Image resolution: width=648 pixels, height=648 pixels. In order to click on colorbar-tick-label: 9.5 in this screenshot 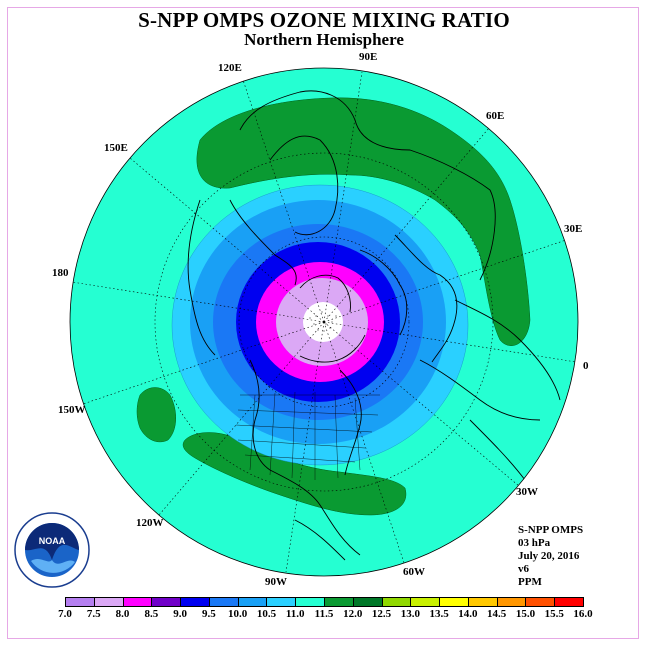, I will do `click(209, 614)`.